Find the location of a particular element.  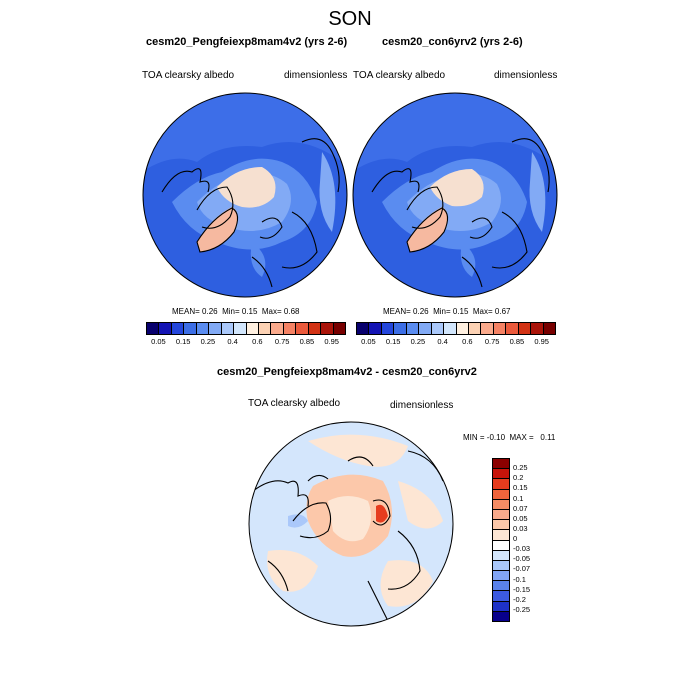

colorbar-tick-label: 0.03 is located at coordinates (520, 528).